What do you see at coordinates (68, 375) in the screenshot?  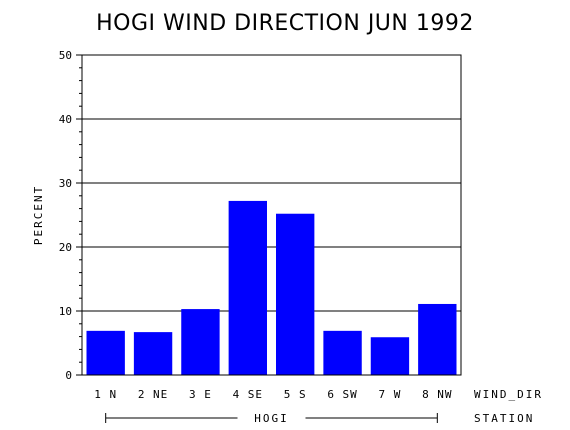 I see `y-tick-label: 0` at bounding box center [68, 375].